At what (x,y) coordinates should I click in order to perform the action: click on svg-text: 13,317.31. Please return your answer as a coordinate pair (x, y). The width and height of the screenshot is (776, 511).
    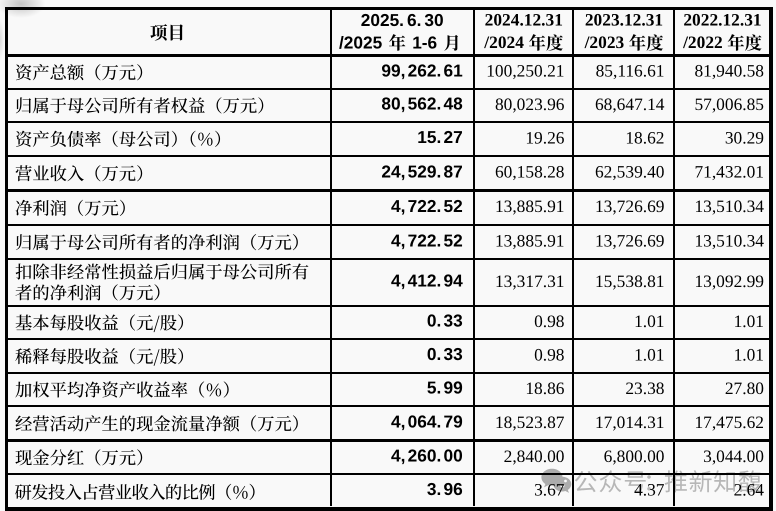
    Looking at the image, I should click on (530, 281).